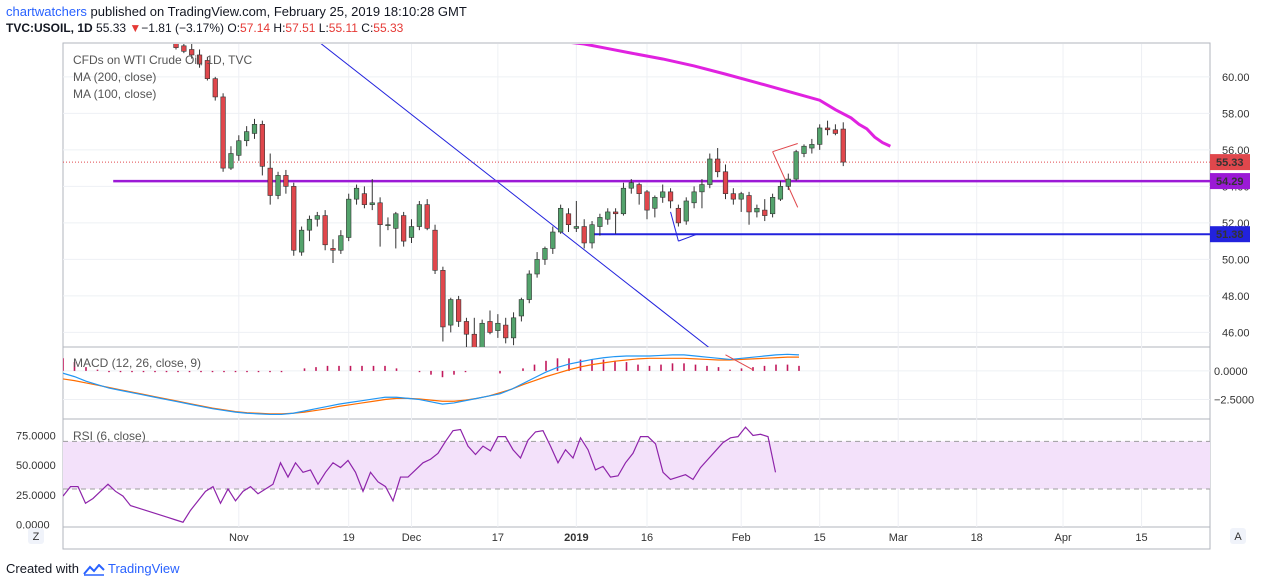 The image size is (1274, 586). Describe the element at coordinates (1236, 151) in the screenshot. I see `price-tick-label: 56.00` at that location.